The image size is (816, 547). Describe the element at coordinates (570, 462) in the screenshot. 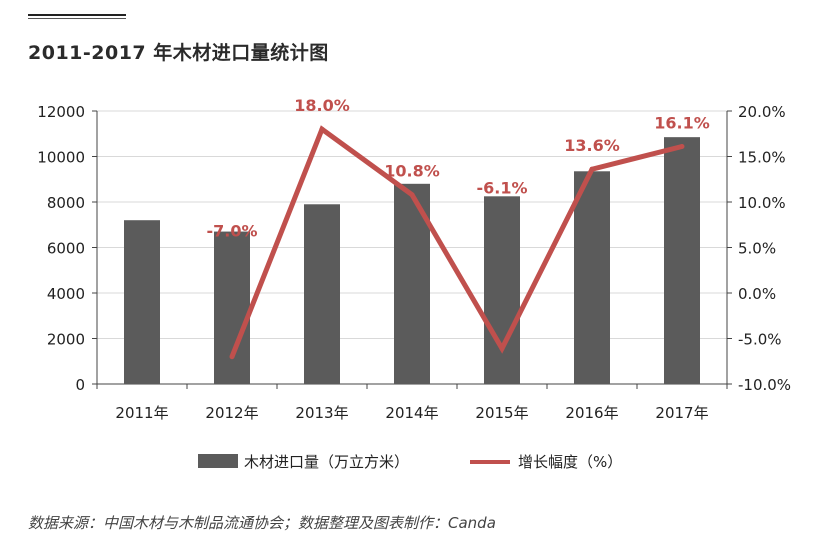

I see `legend-line-label: 增长幅度（%）` at that location.